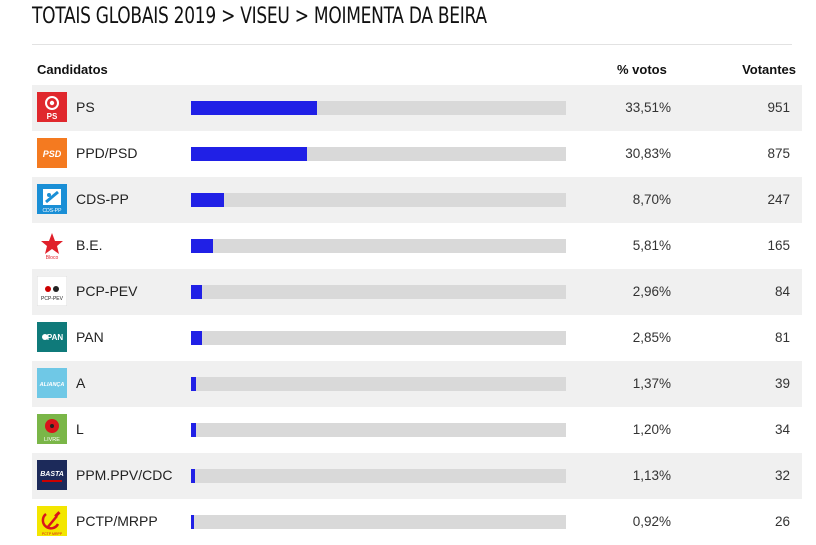 This screenshot has height=545, width=816. I want to click on percent-votes: 1,20%, so click(651, 429).